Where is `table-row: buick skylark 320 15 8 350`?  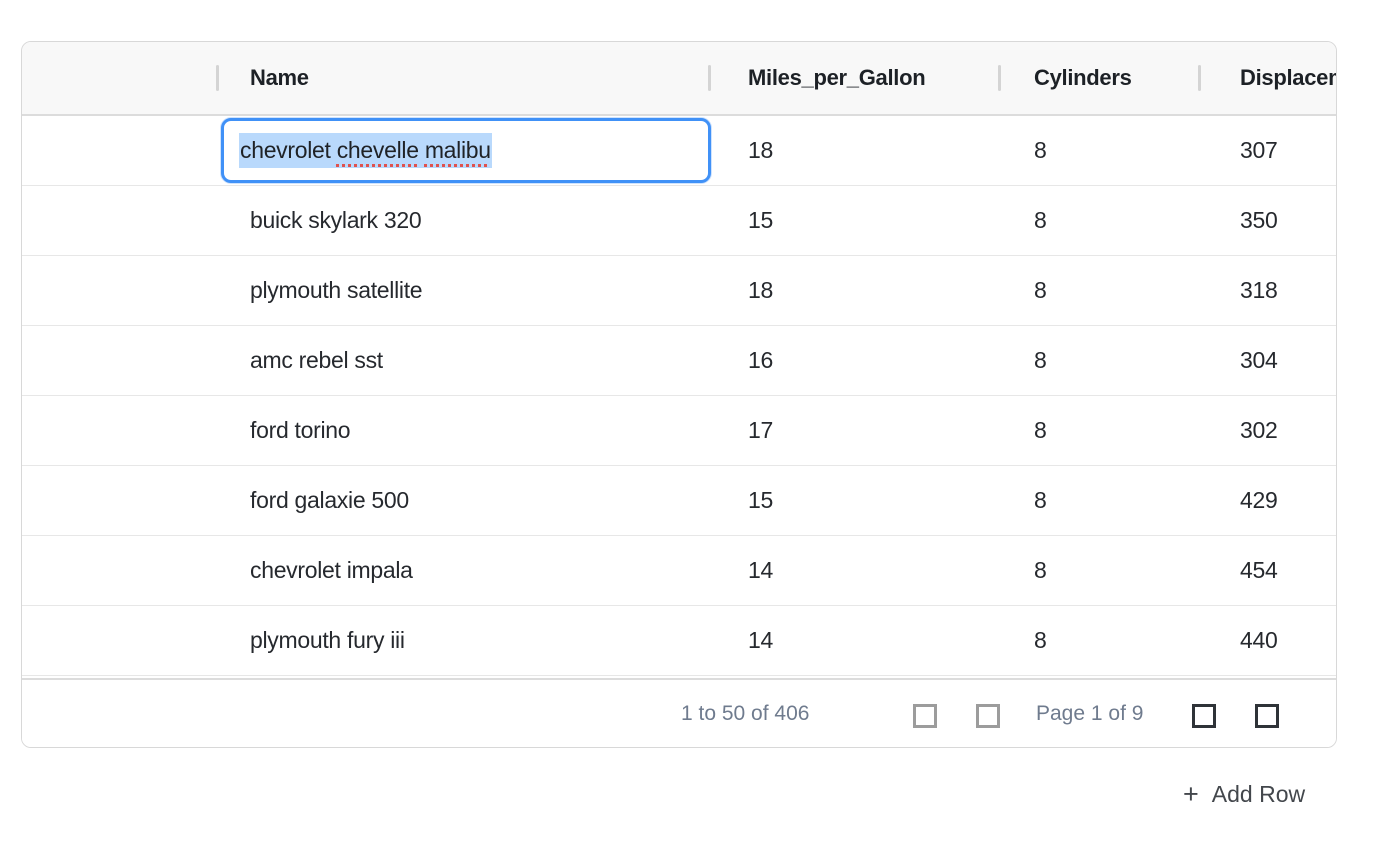
table-row: buick skylark 320 15 8 350 is located at coordinates (679, 221).